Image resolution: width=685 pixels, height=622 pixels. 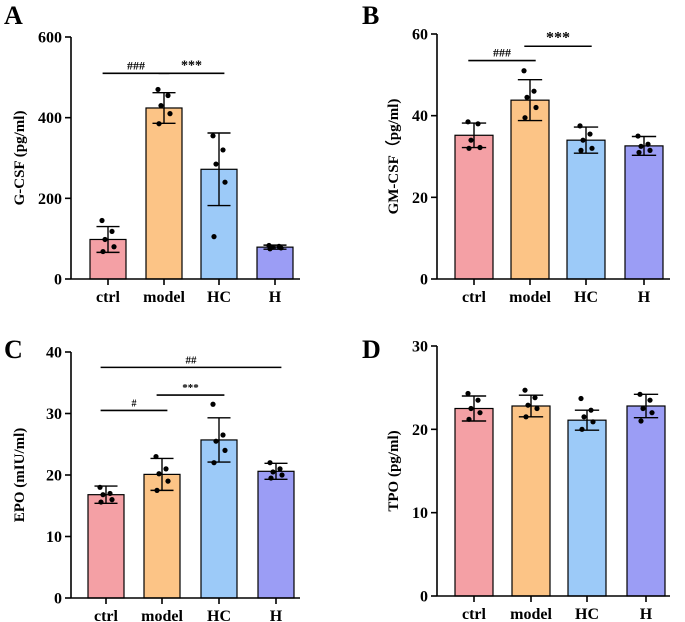 What do you see at coordinates (531, 614) in the screenshot?
I see `x-tick-label: model` at bounding box center [531, 614].